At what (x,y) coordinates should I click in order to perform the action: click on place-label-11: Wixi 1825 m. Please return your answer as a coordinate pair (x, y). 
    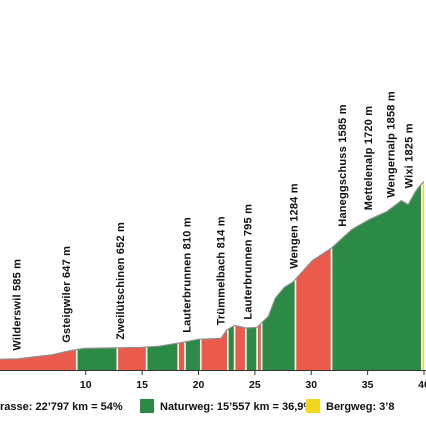
    Looking at the image, I should click on (410, 155).